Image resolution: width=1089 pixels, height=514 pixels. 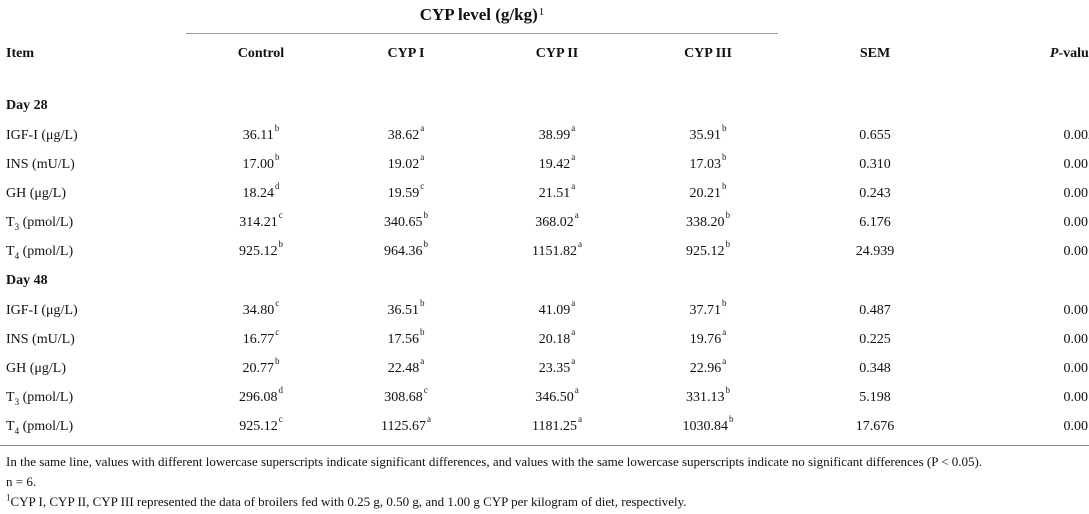 What do you see at coordinates (261, 394) in the screenshot?
I see `control-cell: 296.08d` at bounding box center [261, 394].